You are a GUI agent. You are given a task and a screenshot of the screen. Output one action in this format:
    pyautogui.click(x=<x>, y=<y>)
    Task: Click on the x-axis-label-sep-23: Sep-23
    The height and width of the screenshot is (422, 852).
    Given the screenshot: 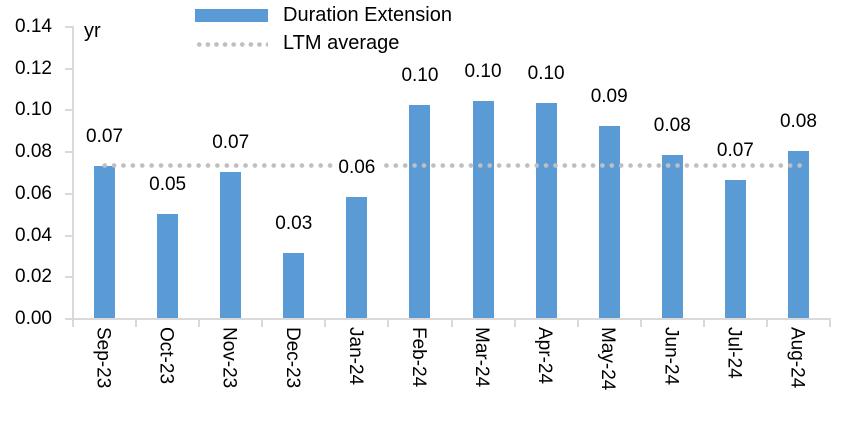 What is the action you would take?
    pyautogui.click(x=103, y=358)
    